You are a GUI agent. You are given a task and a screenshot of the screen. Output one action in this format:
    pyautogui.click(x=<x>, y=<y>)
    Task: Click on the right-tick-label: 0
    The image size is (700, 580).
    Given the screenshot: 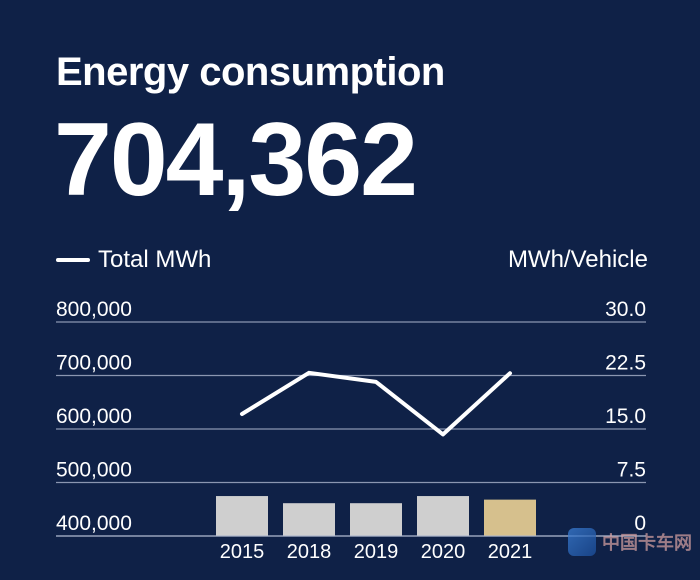 What is the action you would take?
    pyautogui.click(x=640, y=523)
    